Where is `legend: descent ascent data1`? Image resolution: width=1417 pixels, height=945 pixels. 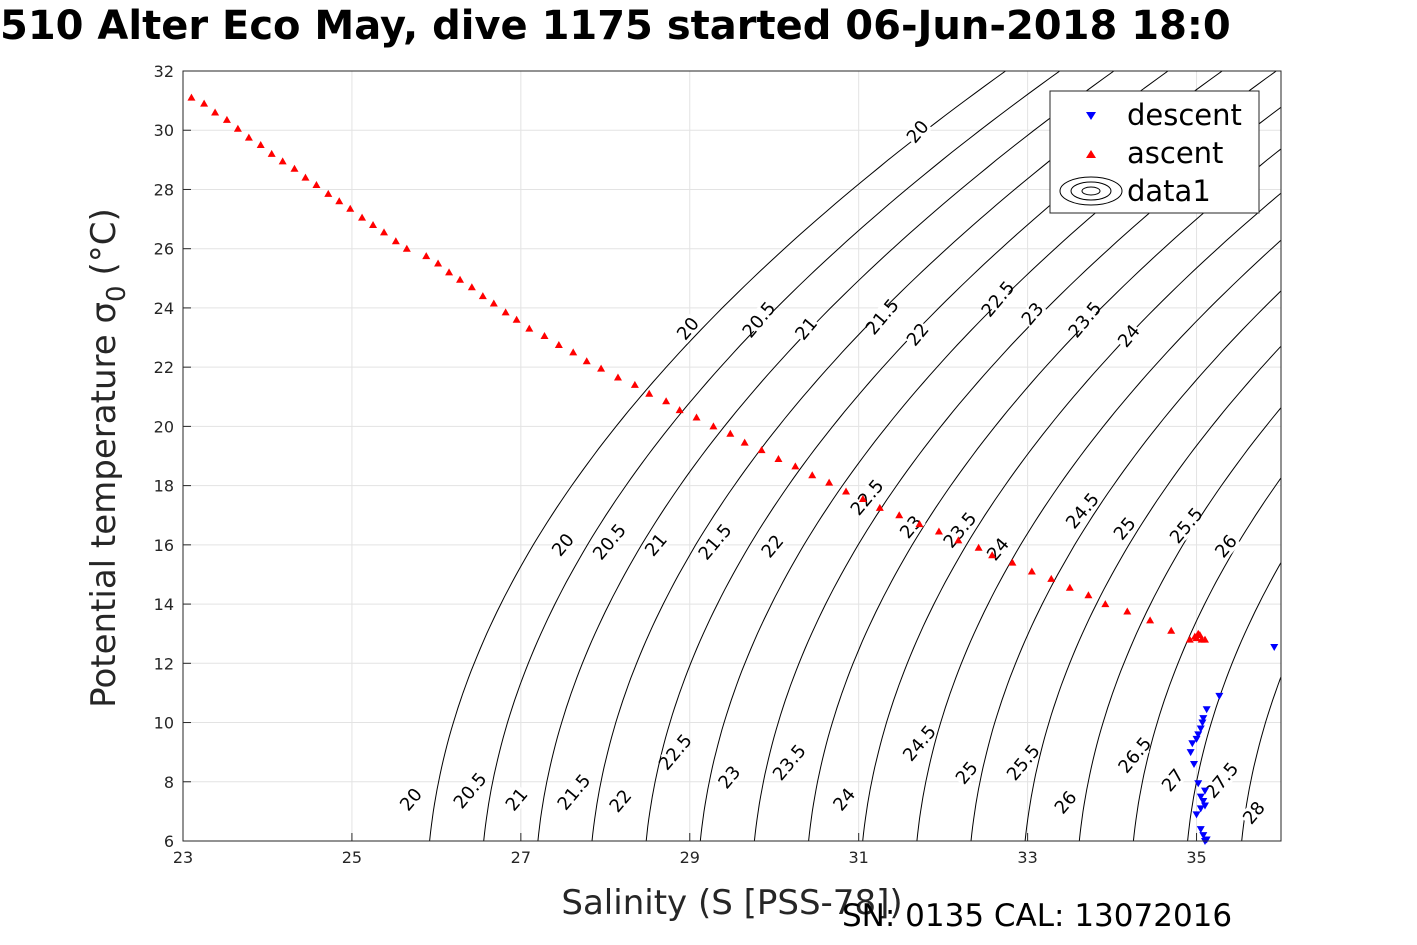 legend: descent ascent data1 is located at coordinates (1154, 152).